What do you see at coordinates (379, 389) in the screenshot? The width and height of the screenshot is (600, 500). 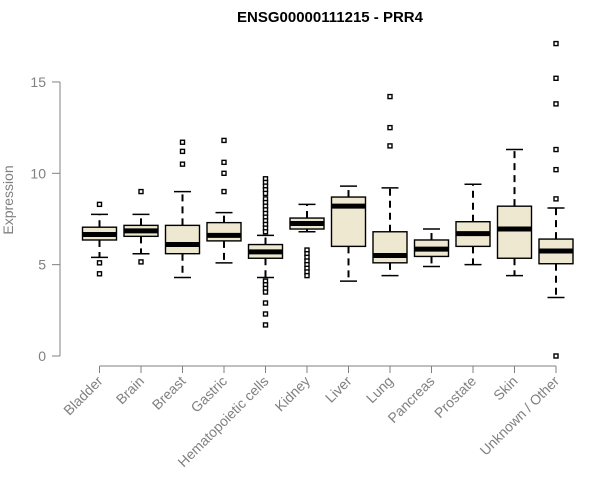 I see `x-tick-label: Lung` at bounding box center [379, 389].